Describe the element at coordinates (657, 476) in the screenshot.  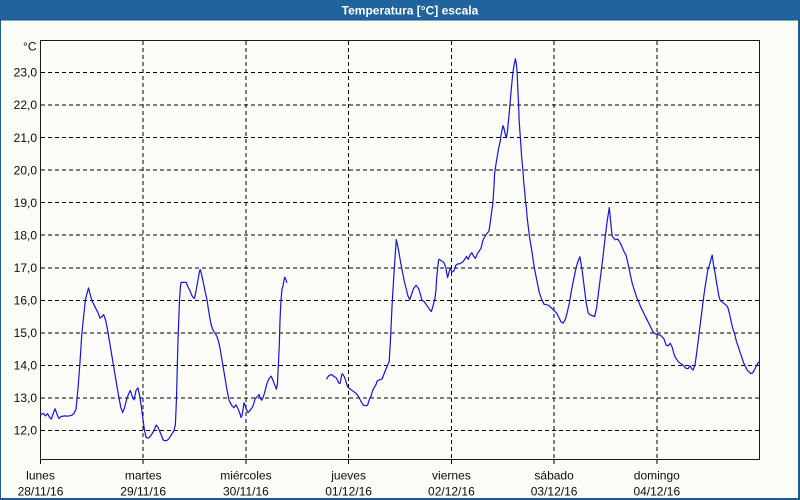
I see `svg-text: domingo` at that location.